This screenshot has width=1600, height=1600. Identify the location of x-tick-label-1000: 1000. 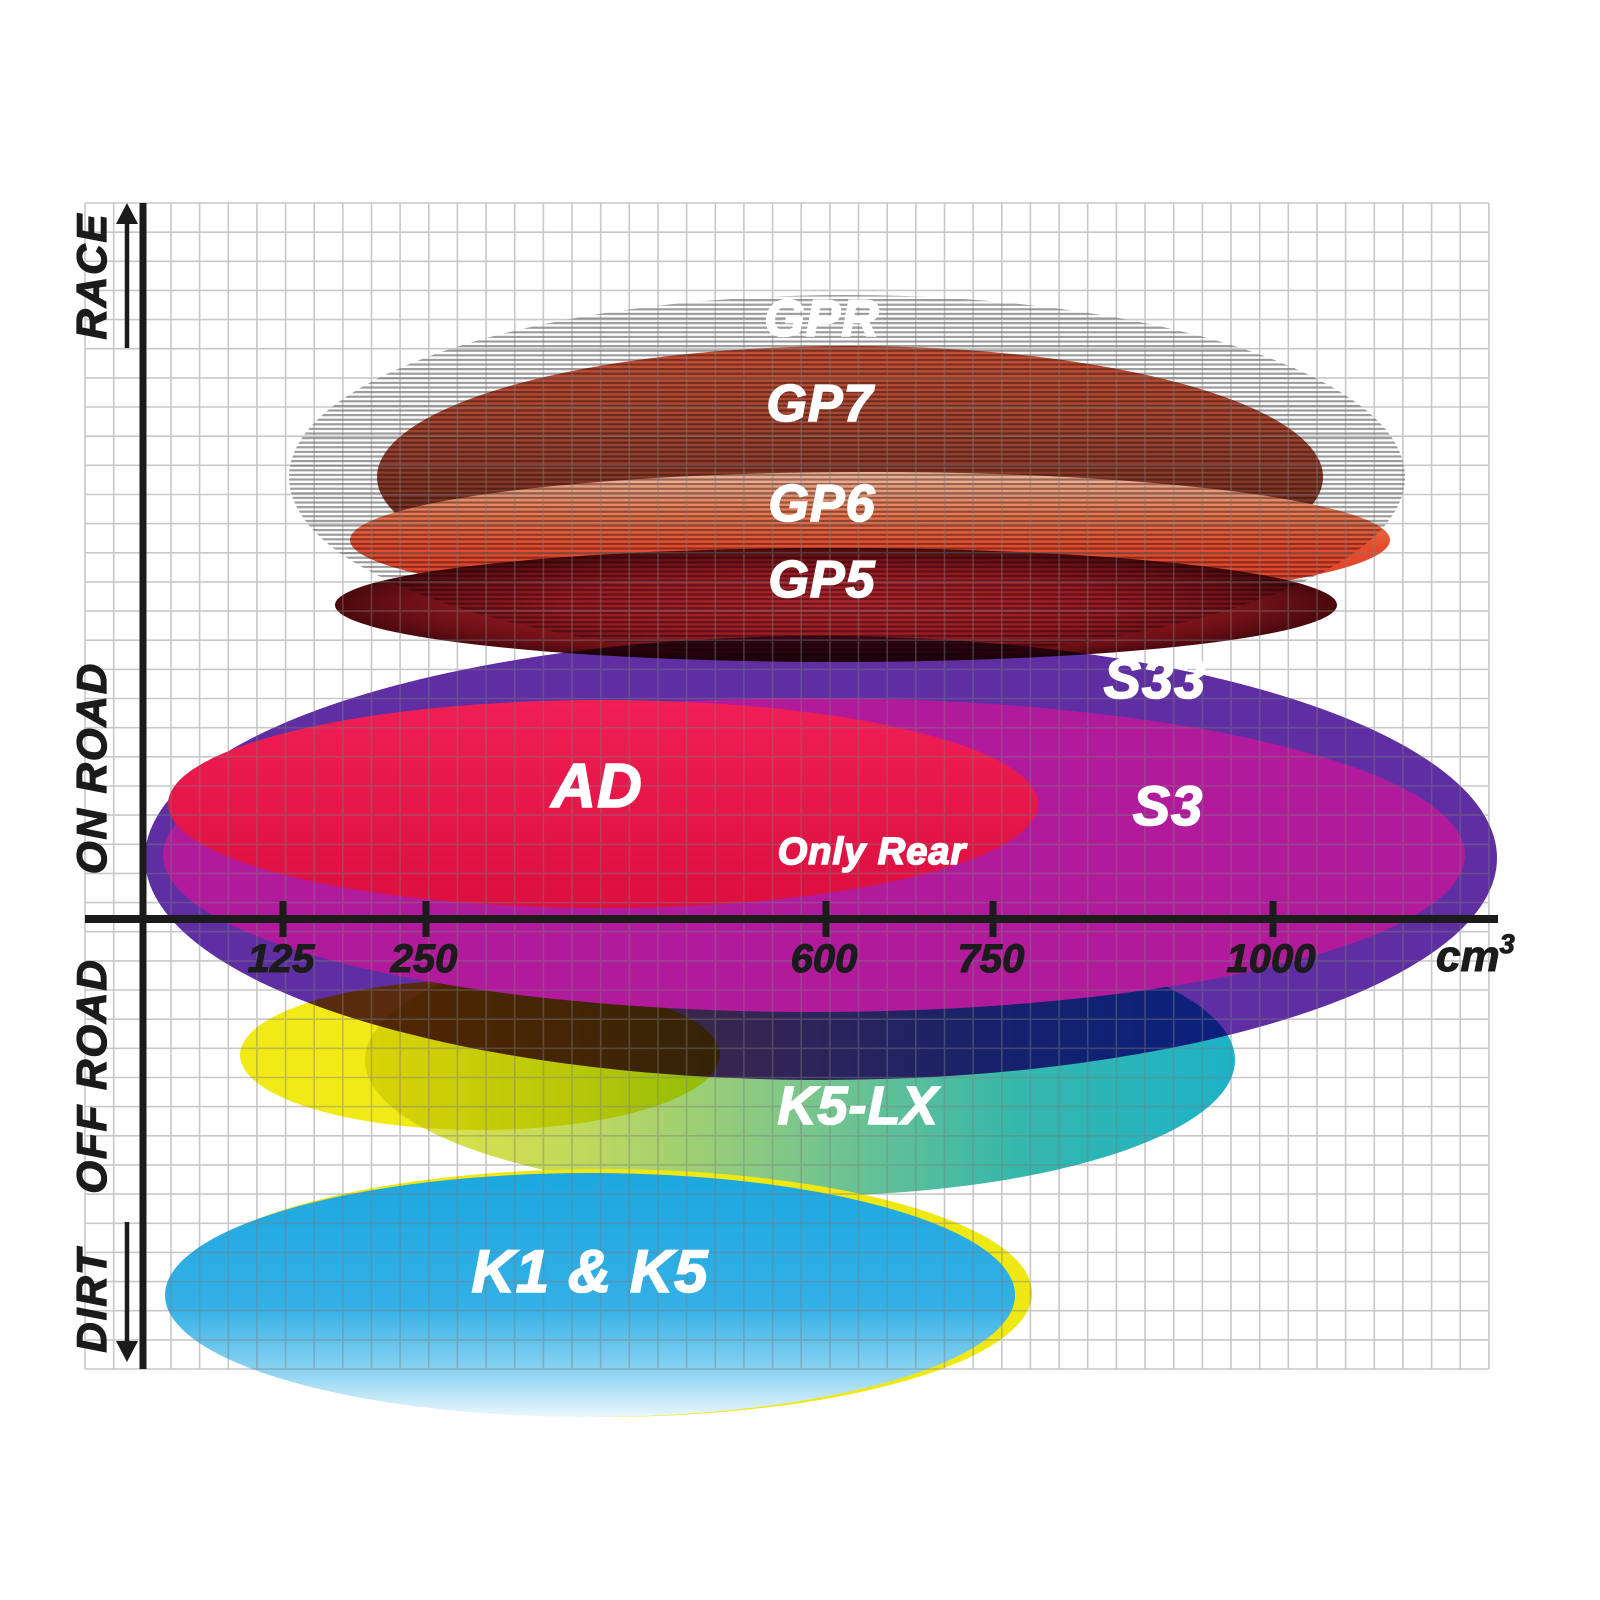
(1271, 959).